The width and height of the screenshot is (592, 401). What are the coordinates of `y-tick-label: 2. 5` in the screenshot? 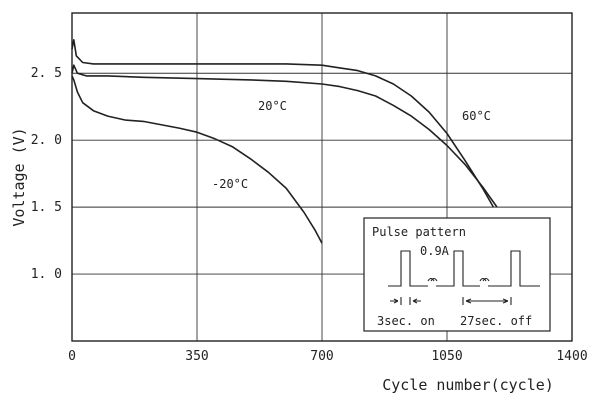 It's located at (46, 73).